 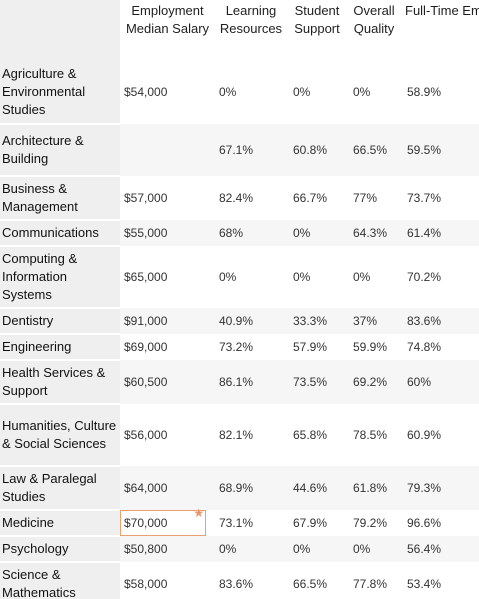 I want to click on student-support-cell: 66.5%, so click(x=310, y=584).